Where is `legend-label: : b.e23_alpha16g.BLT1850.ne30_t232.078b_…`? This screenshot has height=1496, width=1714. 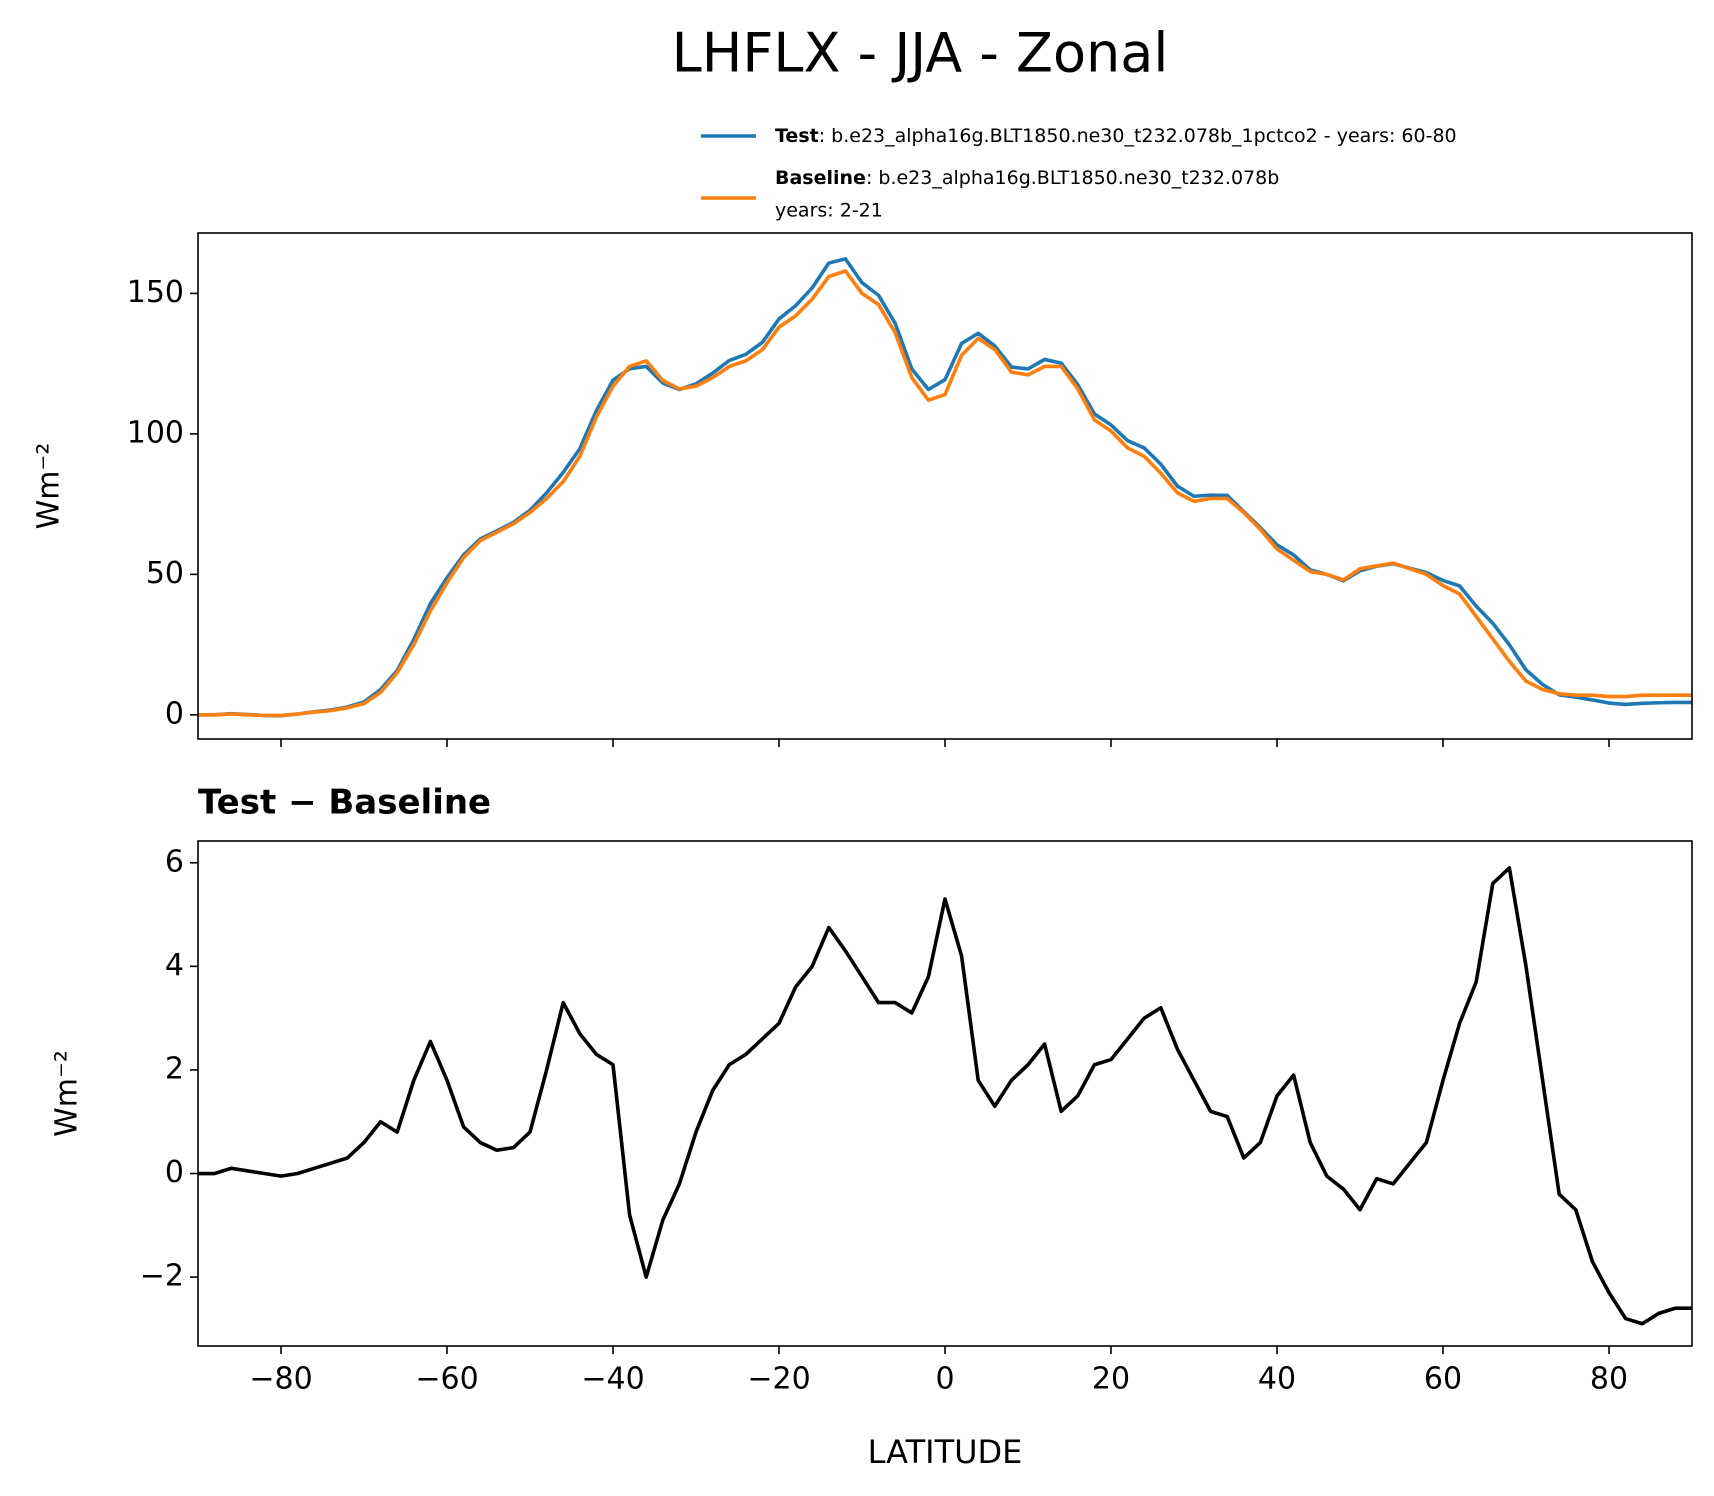
legend-label: : b.e23_alpha16g.BLT1850.ne30_t232.078b_… is located at coordinates (1138, 136).